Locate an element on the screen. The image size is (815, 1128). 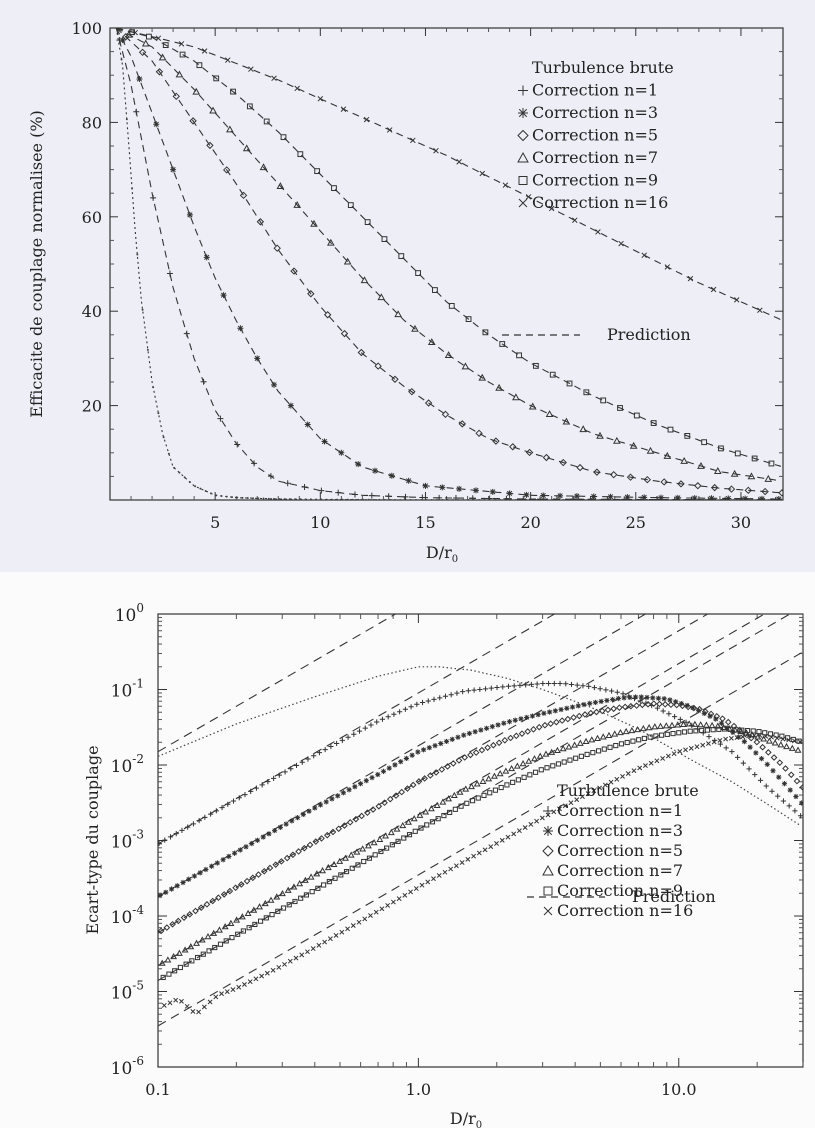
legend-label: Correction n=7 is located at coordinates (620, 870).